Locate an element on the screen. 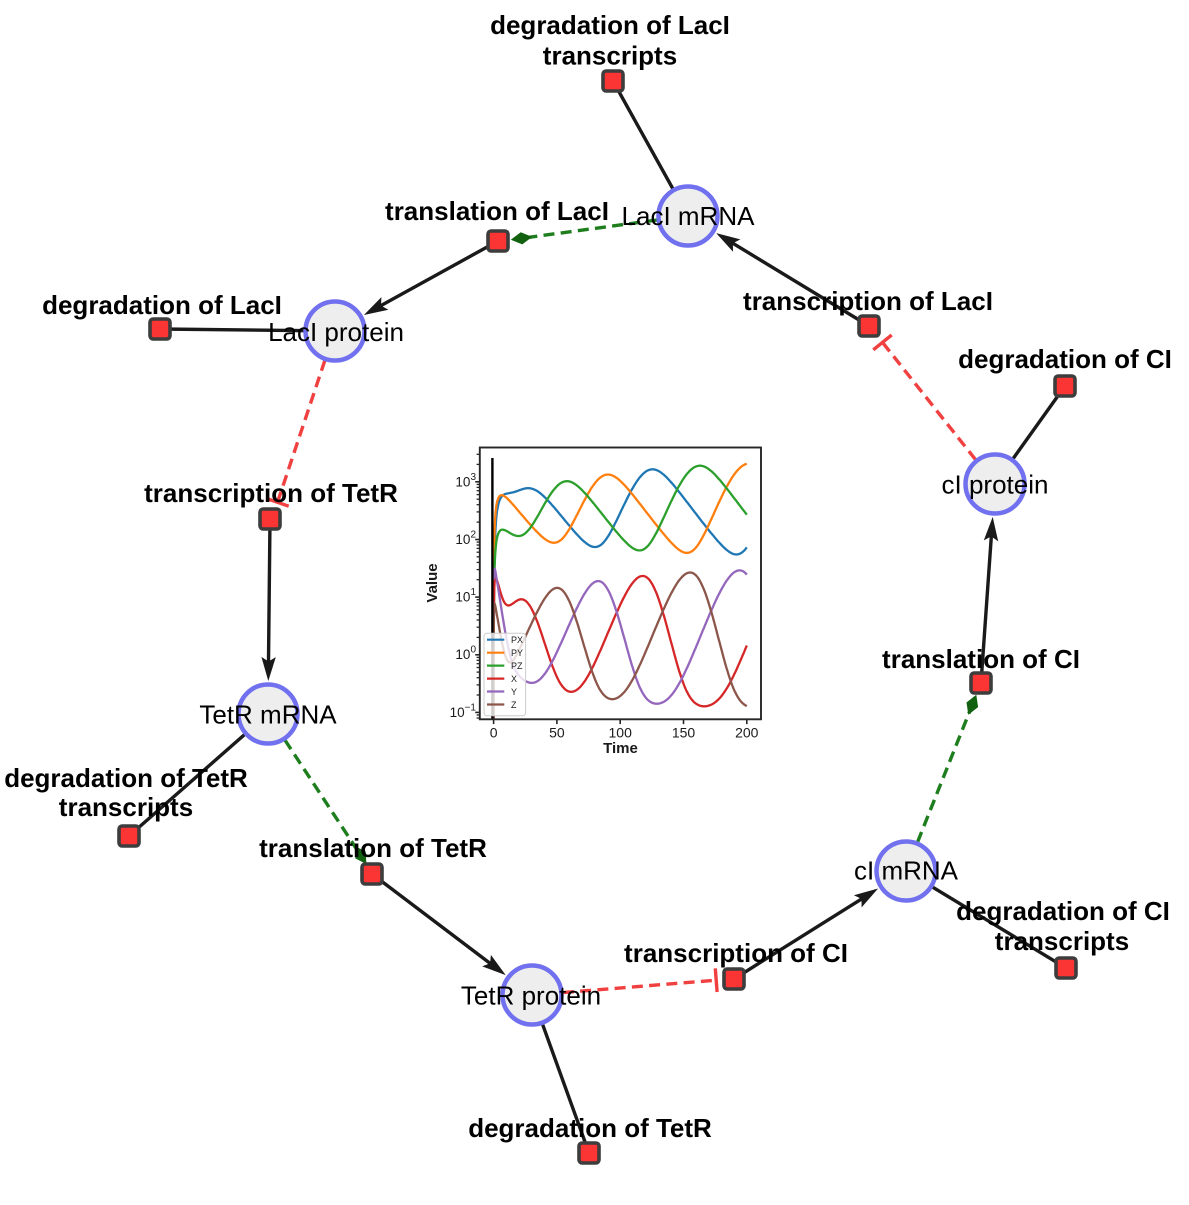 The height and width of the screenshot is (1205, 1189). svg-text: translation of CI is located at coordinates (981, 659).